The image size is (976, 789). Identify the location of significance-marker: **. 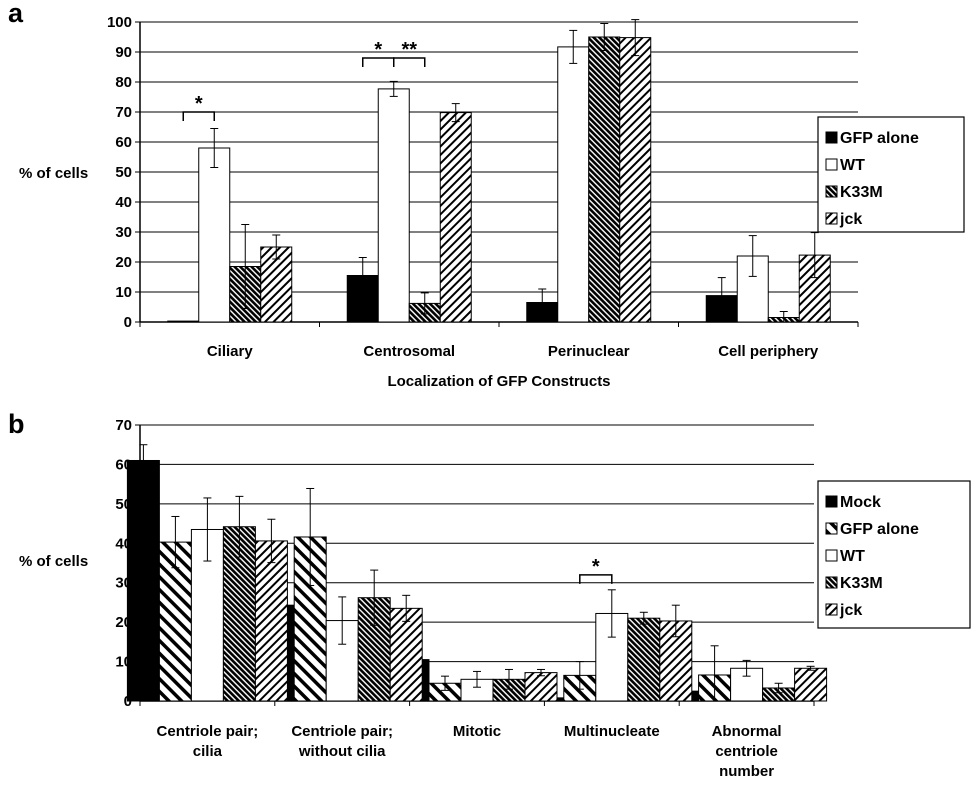
(409, 50).